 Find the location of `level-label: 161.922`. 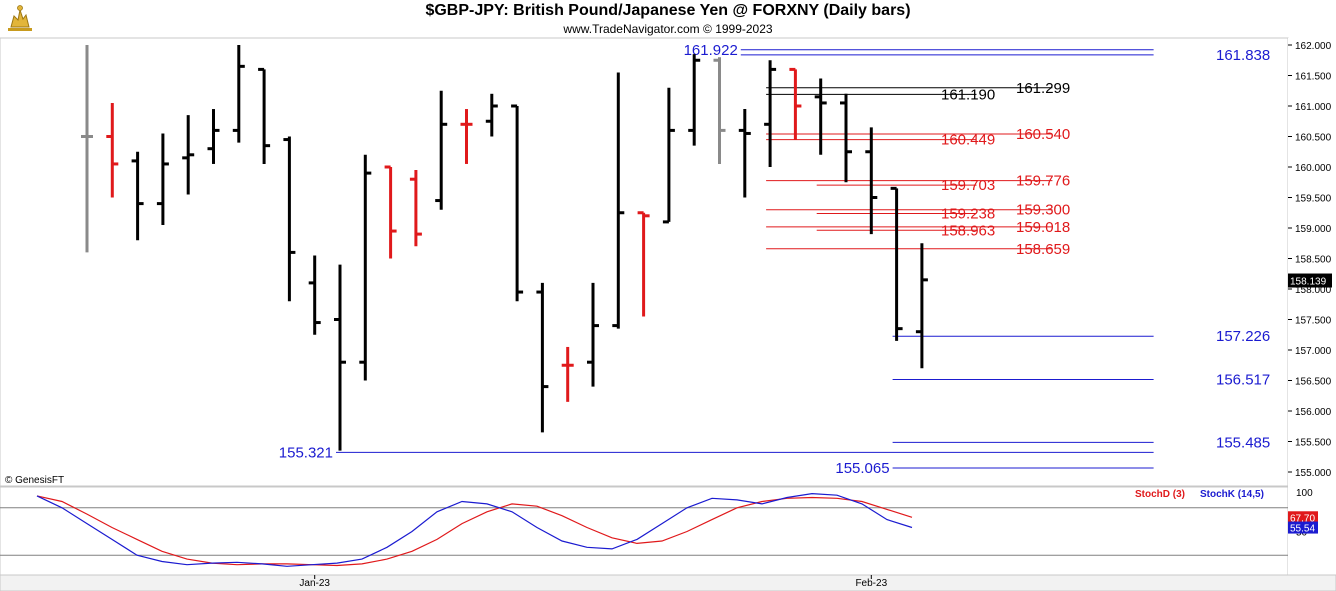

level-label: 161.922 is located at coordinates (711, 50).